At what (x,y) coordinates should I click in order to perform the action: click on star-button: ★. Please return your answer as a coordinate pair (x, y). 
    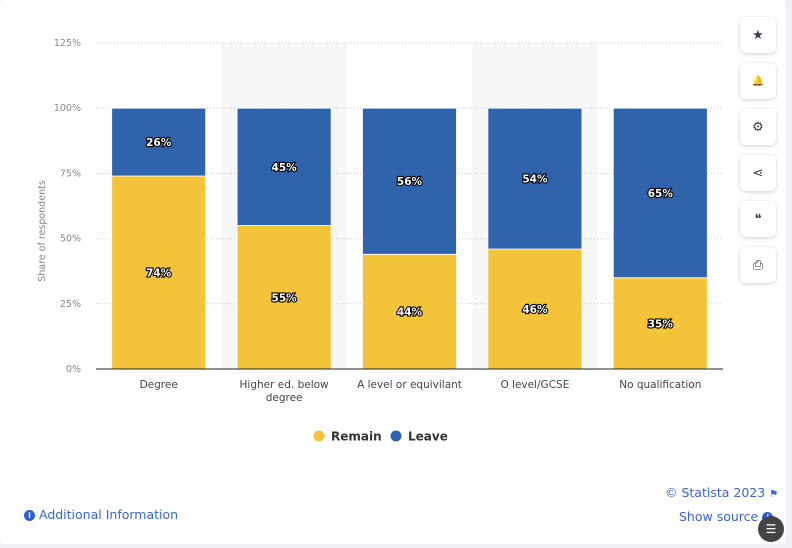
    Looking at the image, I should click on (758, 35).